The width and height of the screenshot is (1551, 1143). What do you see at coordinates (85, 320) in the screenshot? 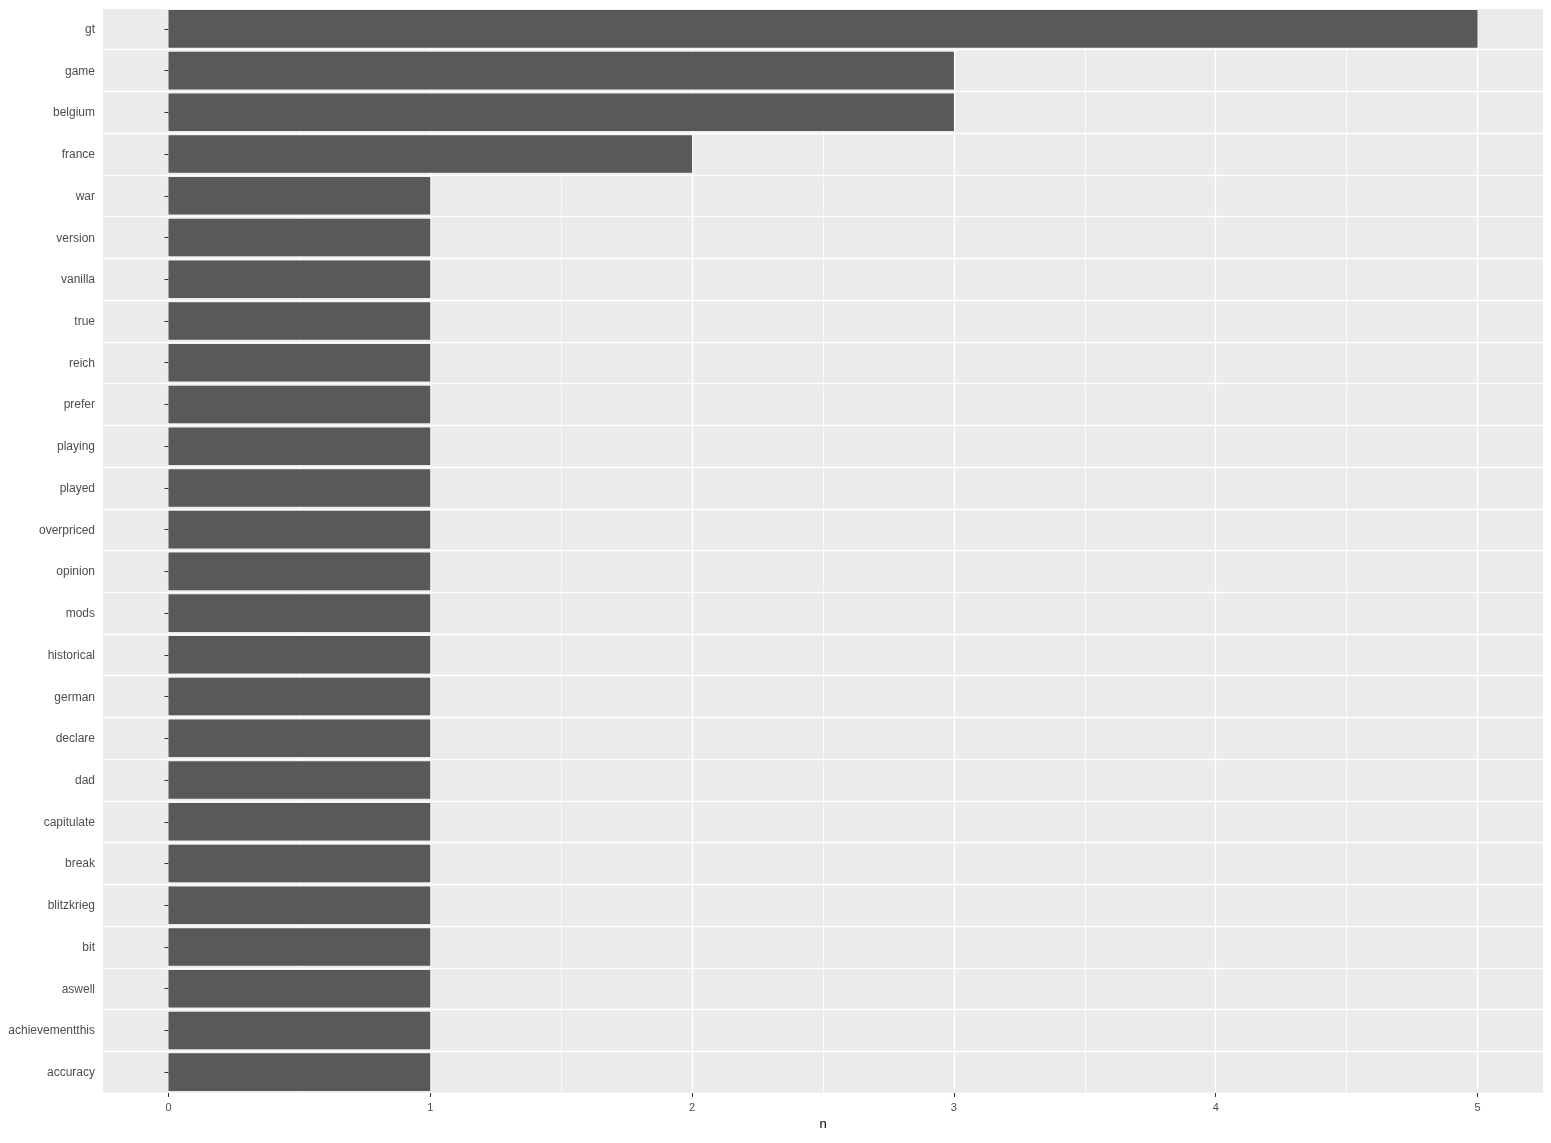
I see `y-tick-label: true` at bounding box center [85, 320].